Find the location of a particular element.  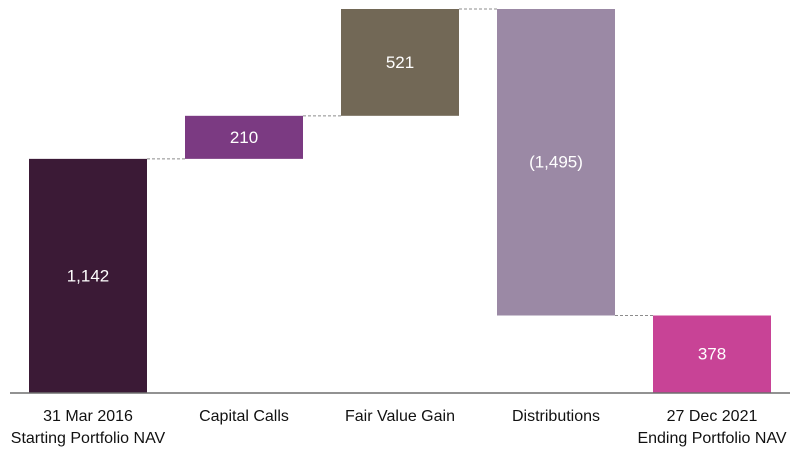

bar-value-label-2: 521 is located at coordinates (400, 62).